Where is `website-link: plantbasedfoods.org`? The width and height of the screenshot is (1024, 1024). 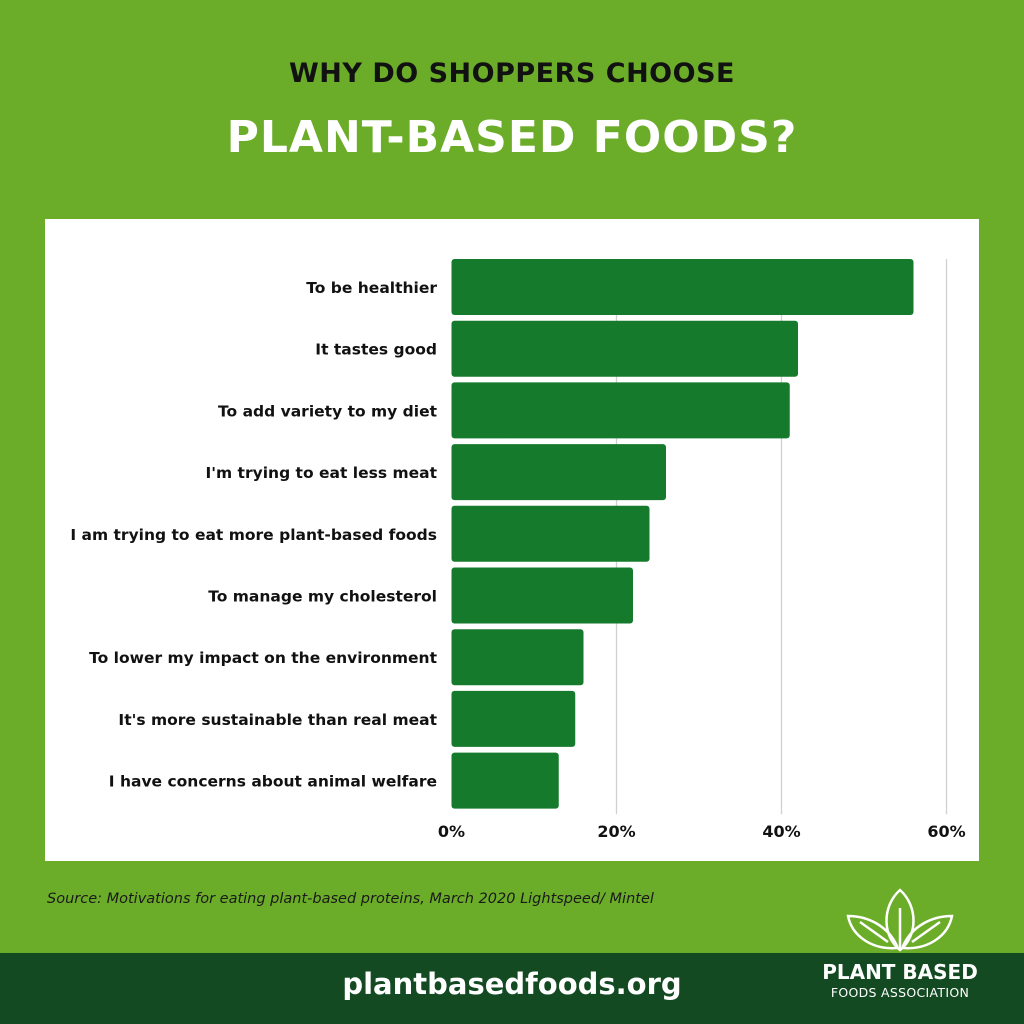 website-link: plantbasedfoods.org is located at coordinates (512, 984).